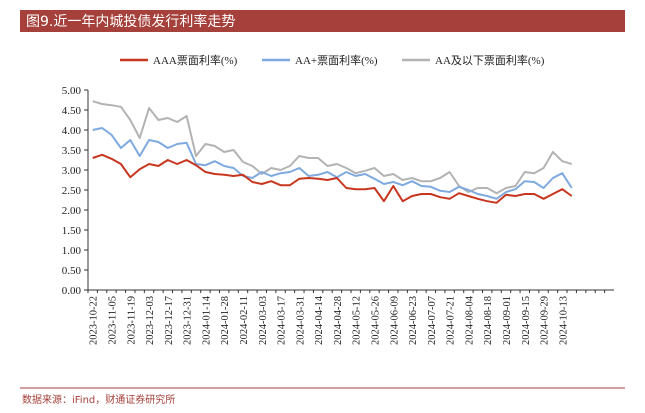  I want to click on legend-label: AA及以下票面利率(%), so click(490, 60).